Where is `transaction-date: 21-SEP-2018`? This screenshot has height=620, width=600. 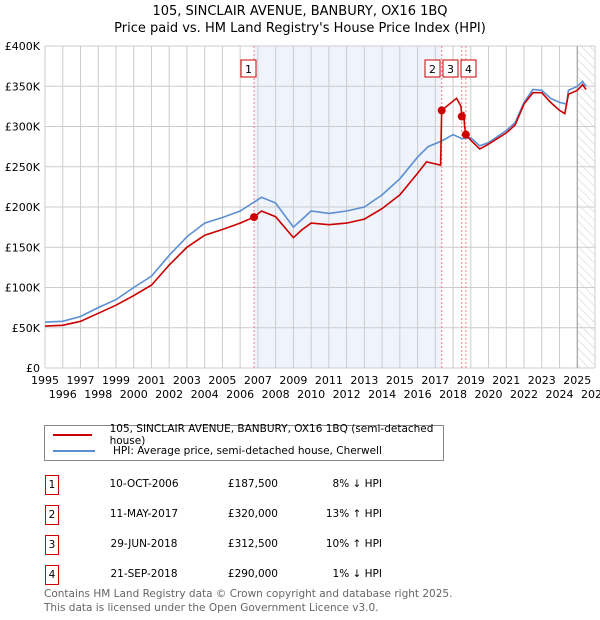 transaction-date: 21-SEP-2018 is located at coordinates (144, 574).